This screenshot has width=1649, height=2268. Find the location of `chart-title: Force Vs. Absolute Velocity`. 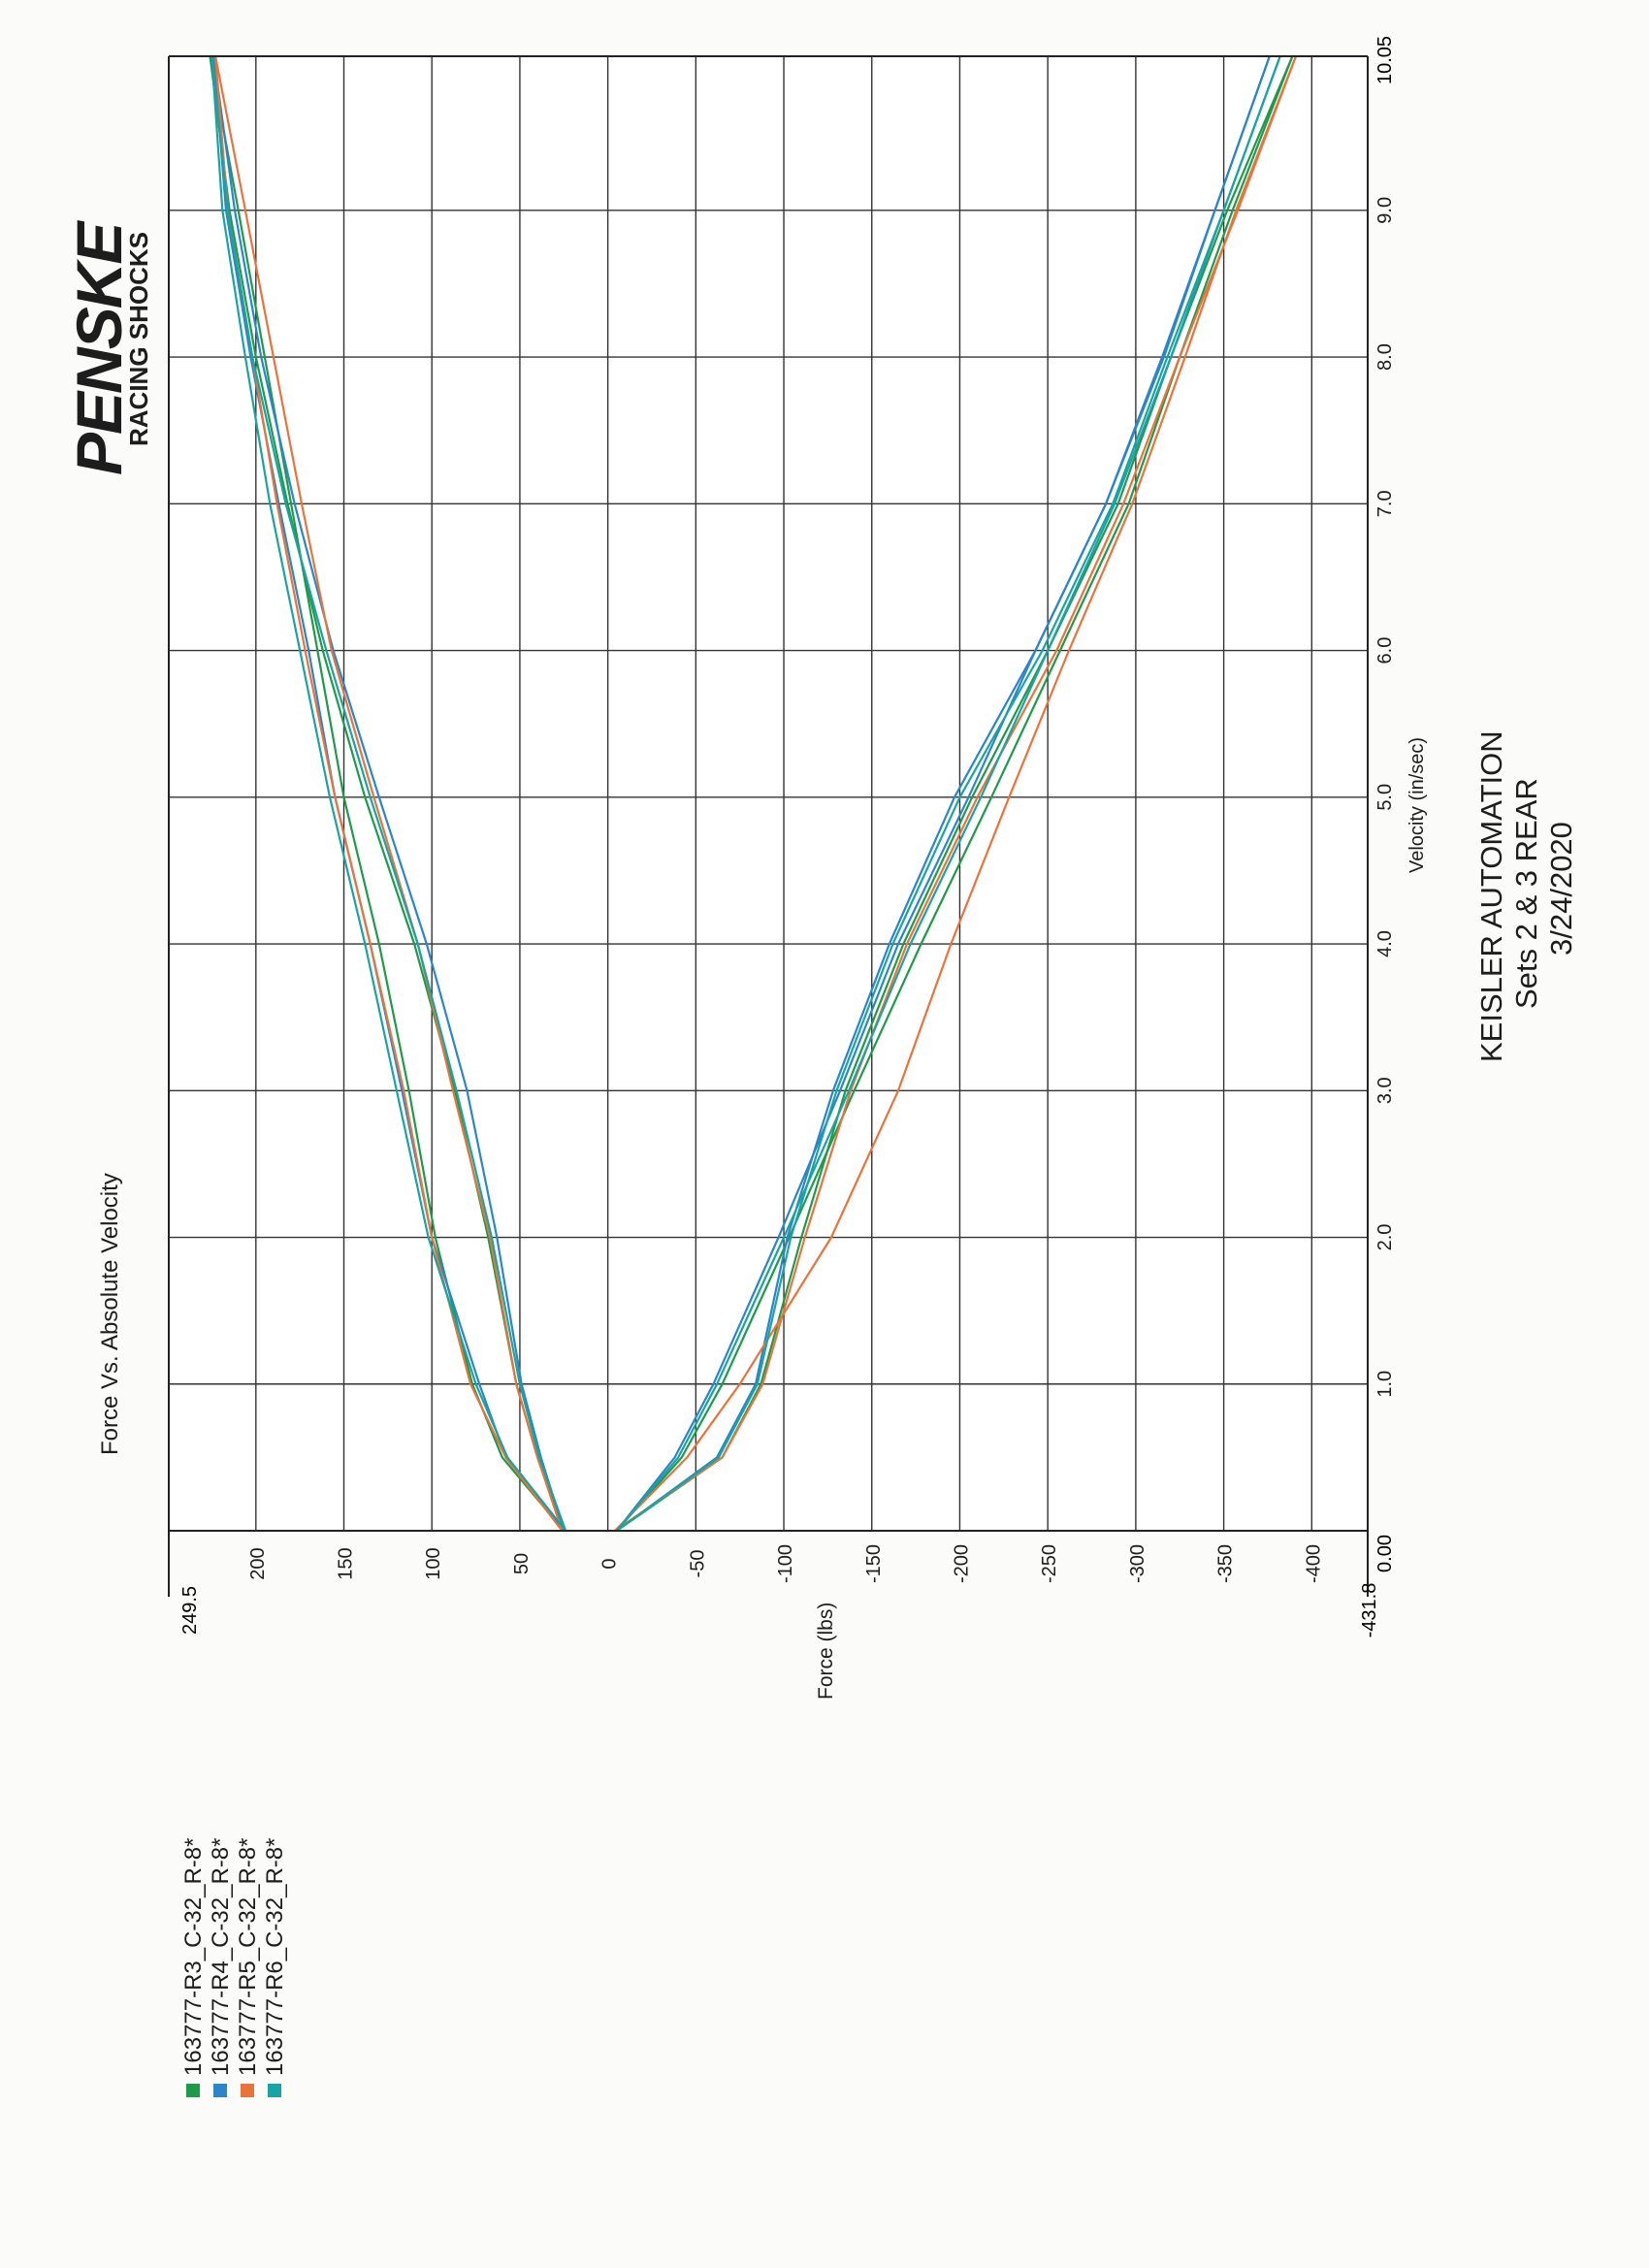

chart-title: Force Vs. Absolute Velocity is located at coordinates (110, 1314).